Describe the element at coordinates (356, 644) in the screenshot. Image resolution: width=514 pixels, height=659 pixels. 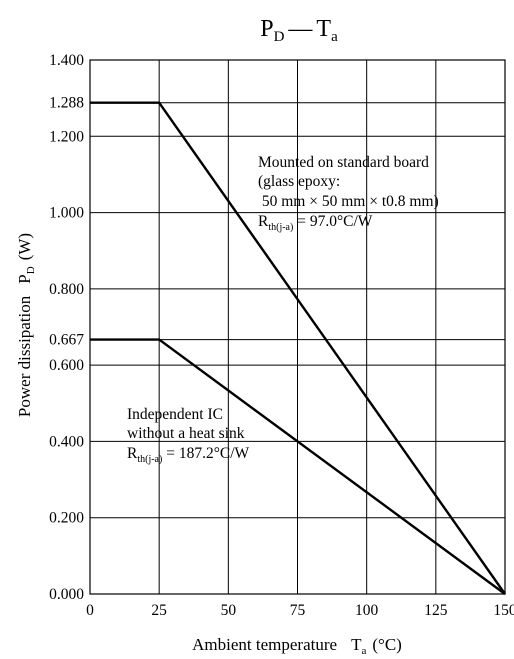
I see `x-axis-label-var: T` at that location.